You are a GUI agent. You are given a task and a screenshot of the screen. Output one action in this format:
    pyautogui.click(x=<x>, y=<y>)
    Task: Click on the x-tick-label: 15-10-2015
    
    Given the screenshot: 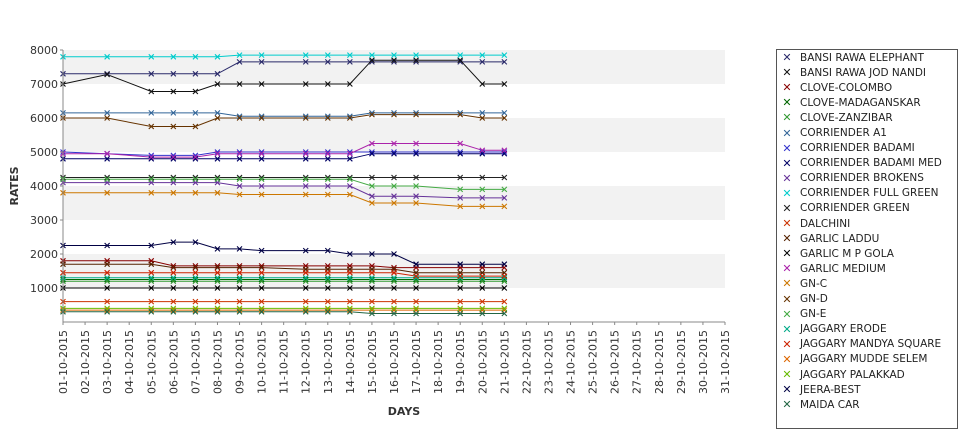 What is the action you would take?
    pyautogui.click(x=372, y=362)
    